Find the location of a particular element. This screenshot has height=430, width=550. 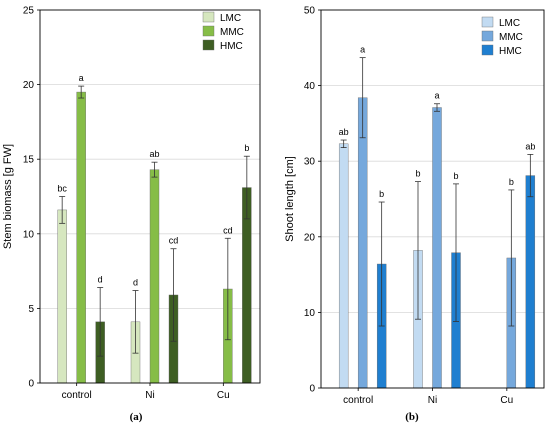

significance-label: bc is located at coordinates (62, 189).